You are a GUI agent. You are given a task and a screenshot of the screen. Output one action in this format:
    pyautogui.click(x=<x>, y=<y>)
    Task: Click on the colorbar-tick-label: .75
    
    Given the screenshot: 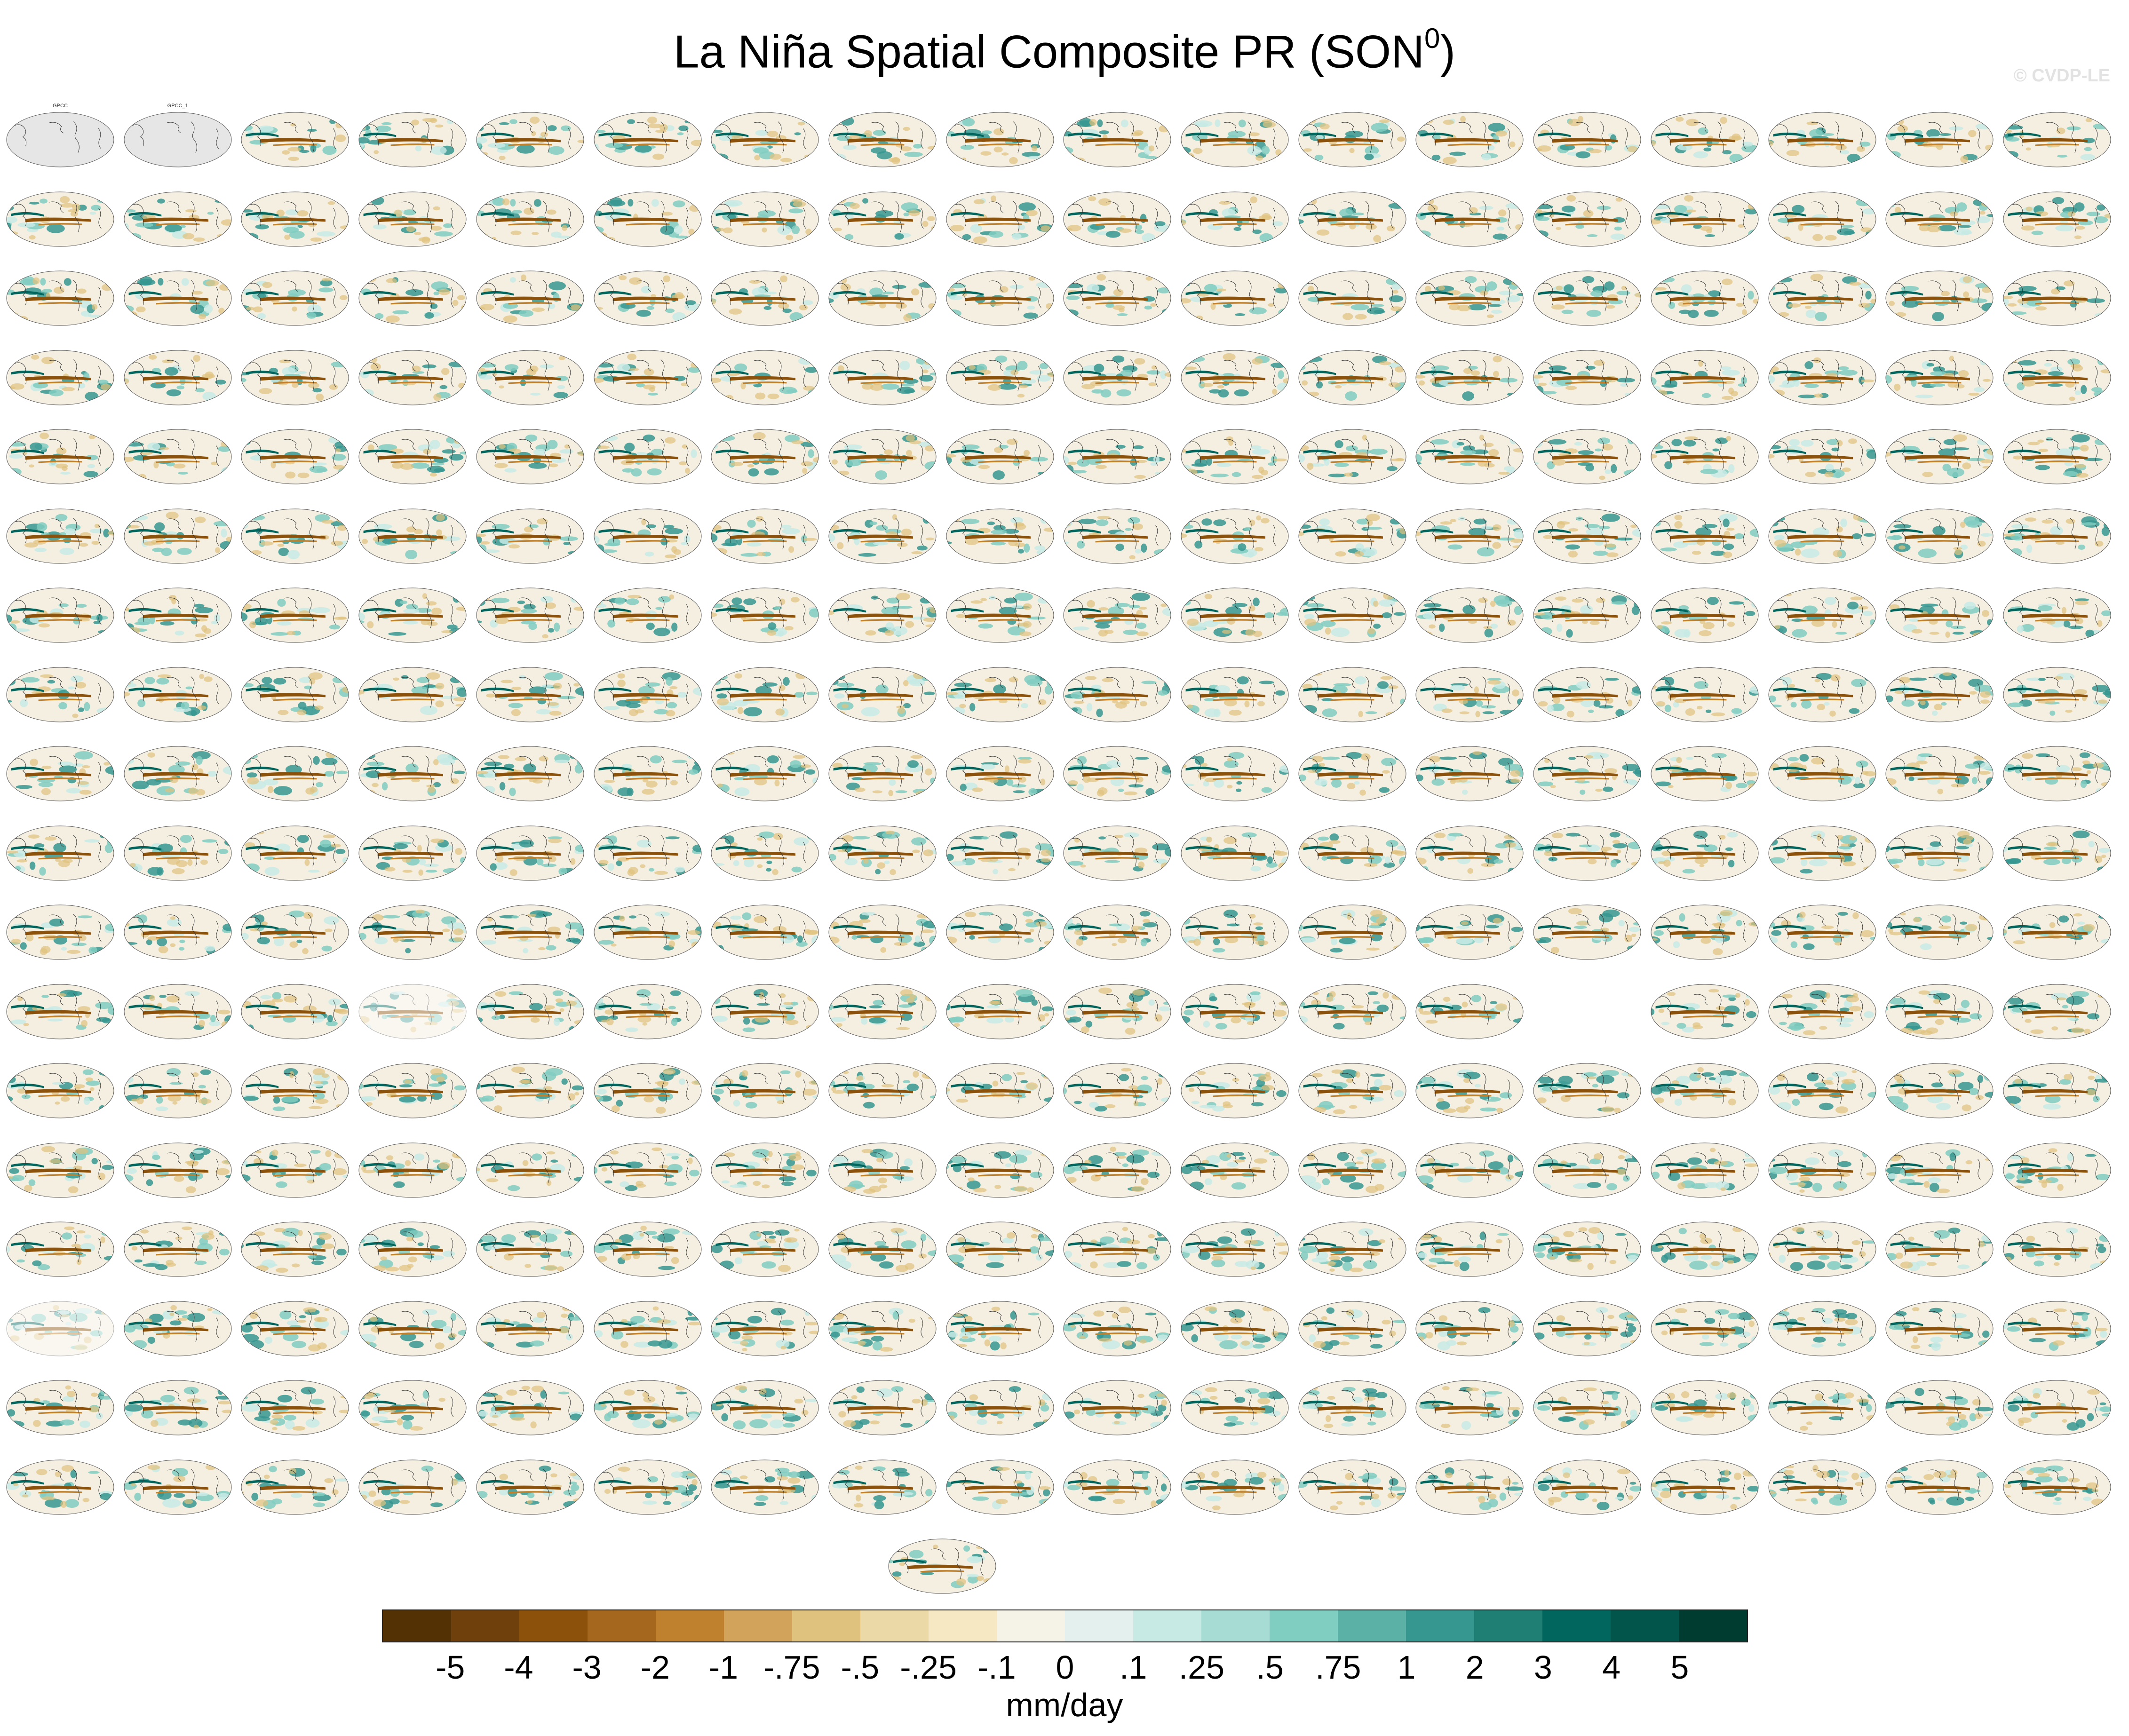 What is the action you would take?
    pyautogui.click(x=1338, y=1667)
    